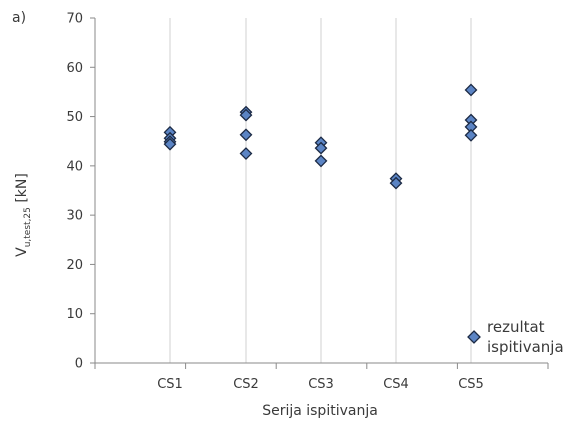  I want to click on x-tick-label: CS1, so click(170, 384).